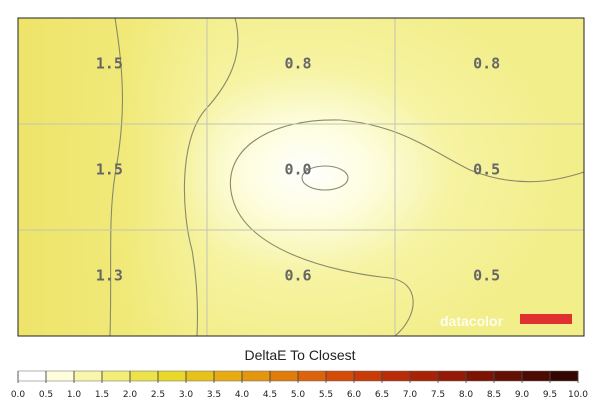 This screenshot has width=600, height=408. Describe the element at coordinates (466, 395) in the screenshot. I see `scale-tick-label: 8.0` at that location.